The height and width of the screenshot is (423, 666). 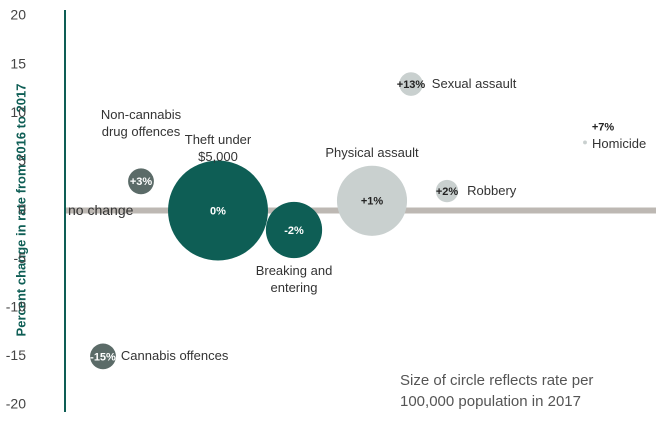 I want to click on category-label: Robbery, so click(x=492, y=191).